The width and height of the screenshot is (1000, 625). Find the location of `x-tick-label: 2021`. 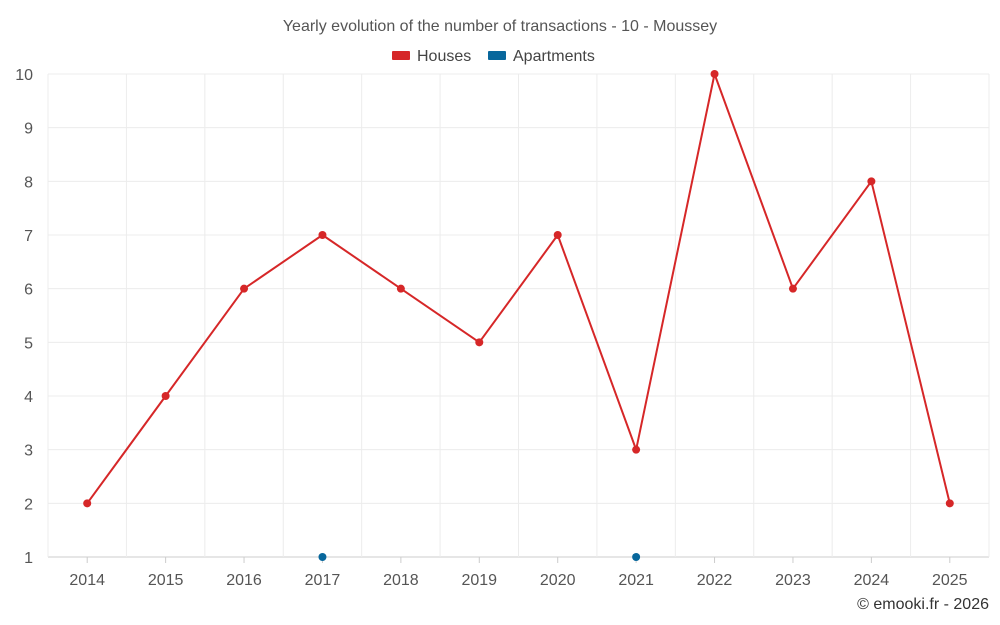

x-tick-label: 2021 is located at coordinates (636, 580).